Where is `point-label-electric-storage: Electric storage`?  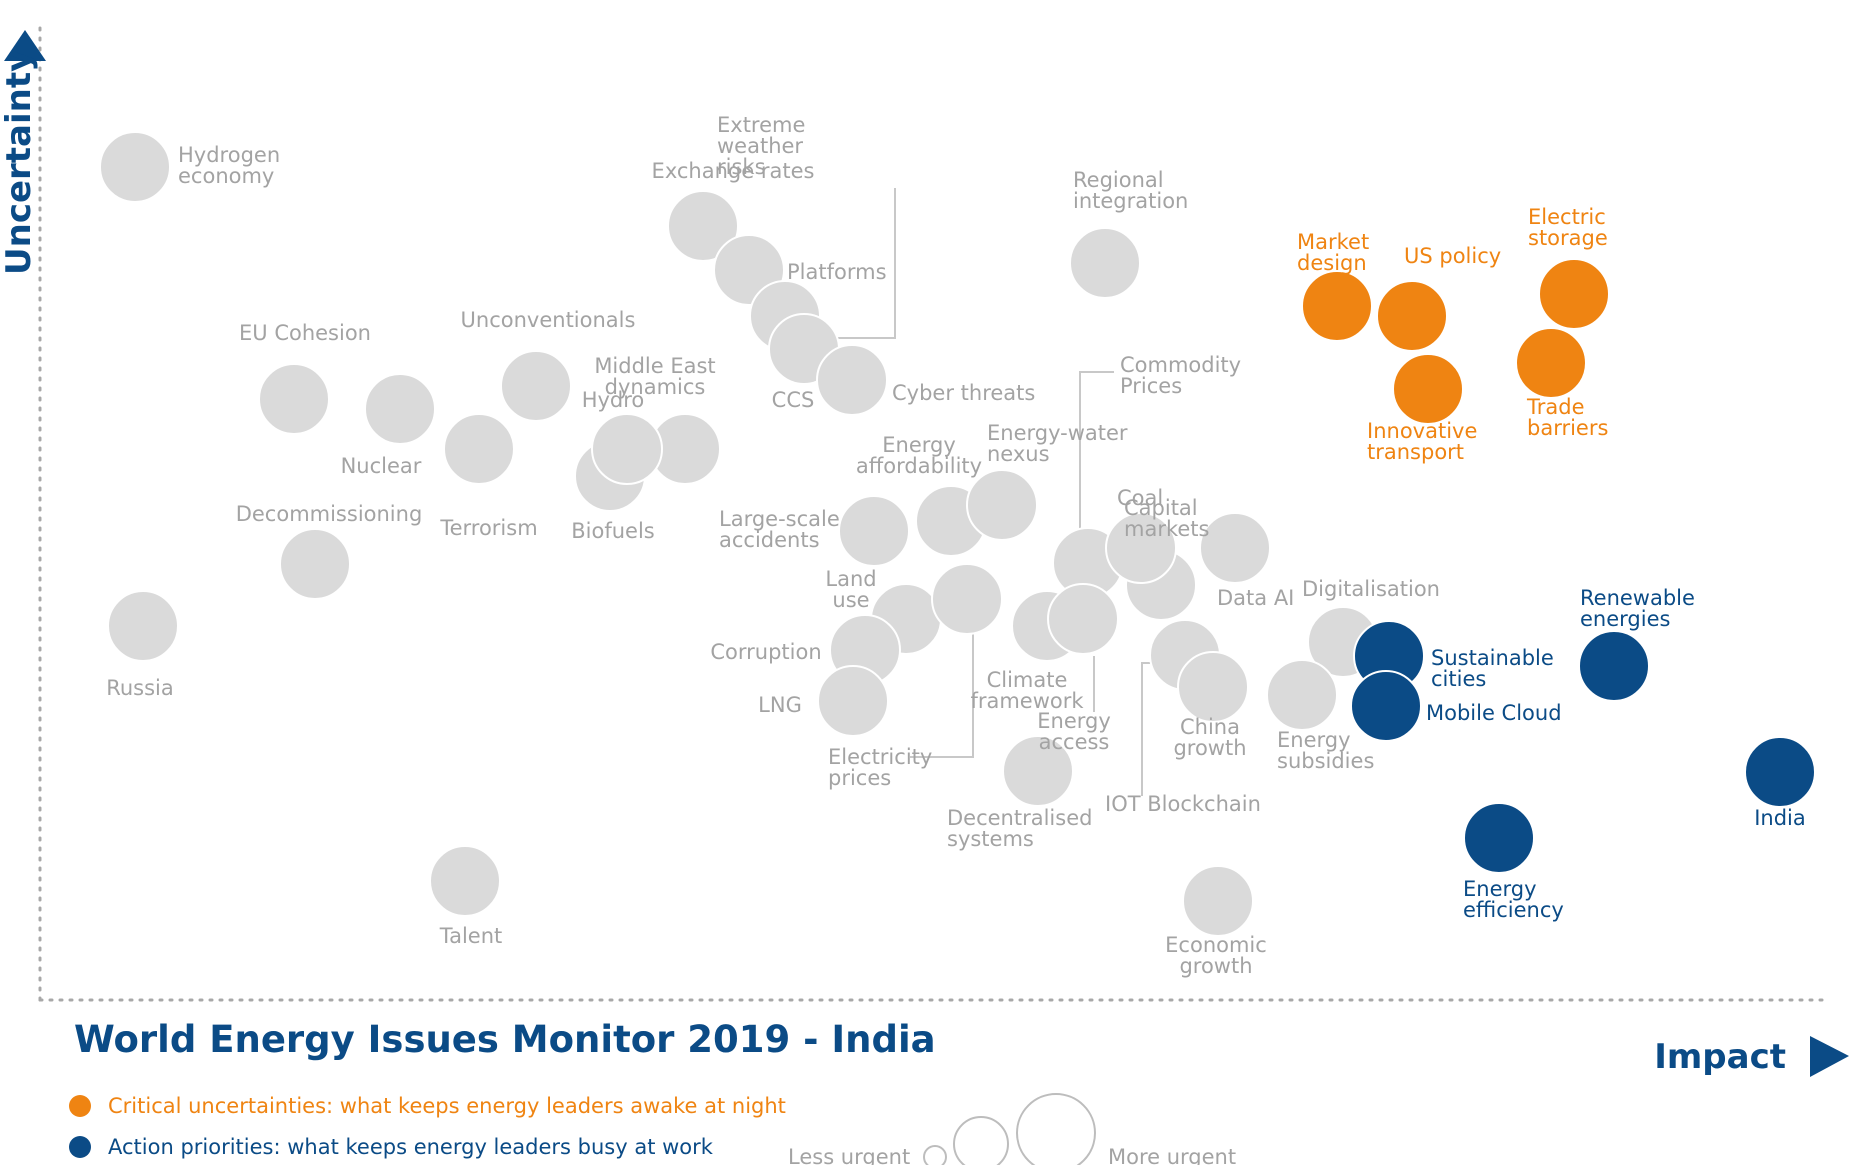
point-label-electric-storage: Electric storage is located at coordinates (1568, 227).